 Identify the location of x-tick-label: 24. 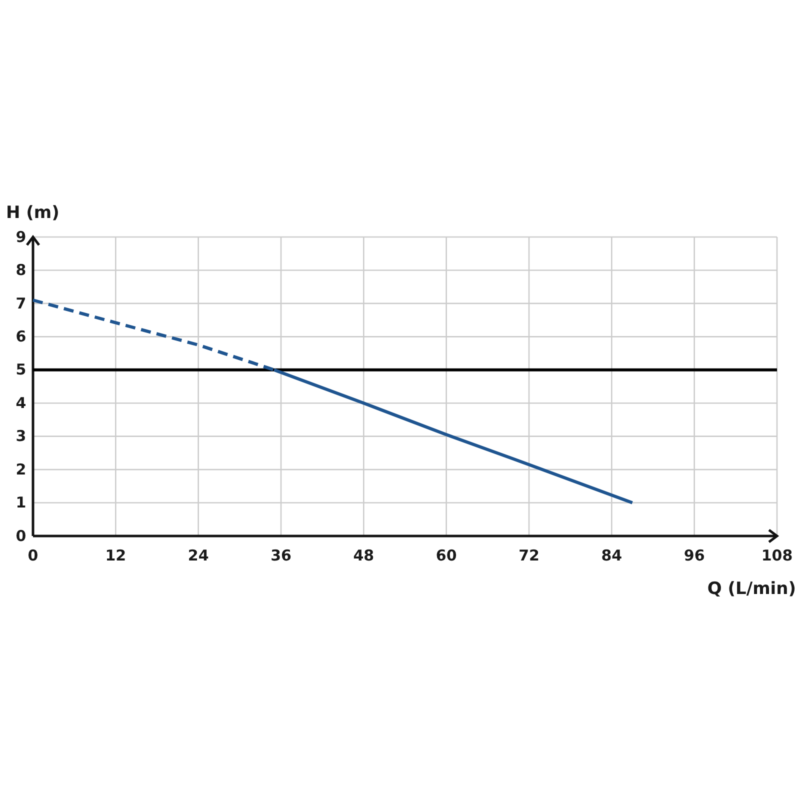
(198, 555).